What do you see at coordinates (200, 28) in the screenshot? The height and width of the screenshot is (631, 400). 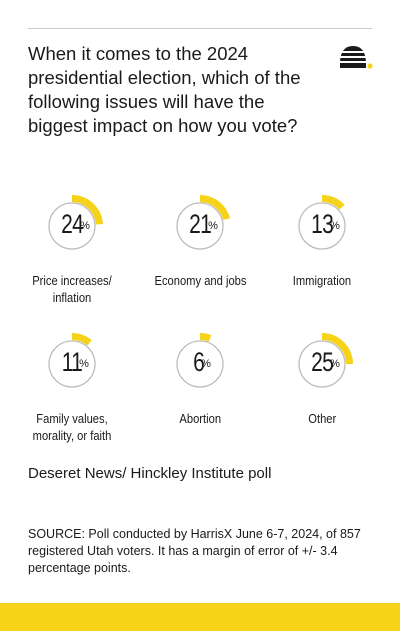 I see `top-divider` at bounding box center [200, 28].